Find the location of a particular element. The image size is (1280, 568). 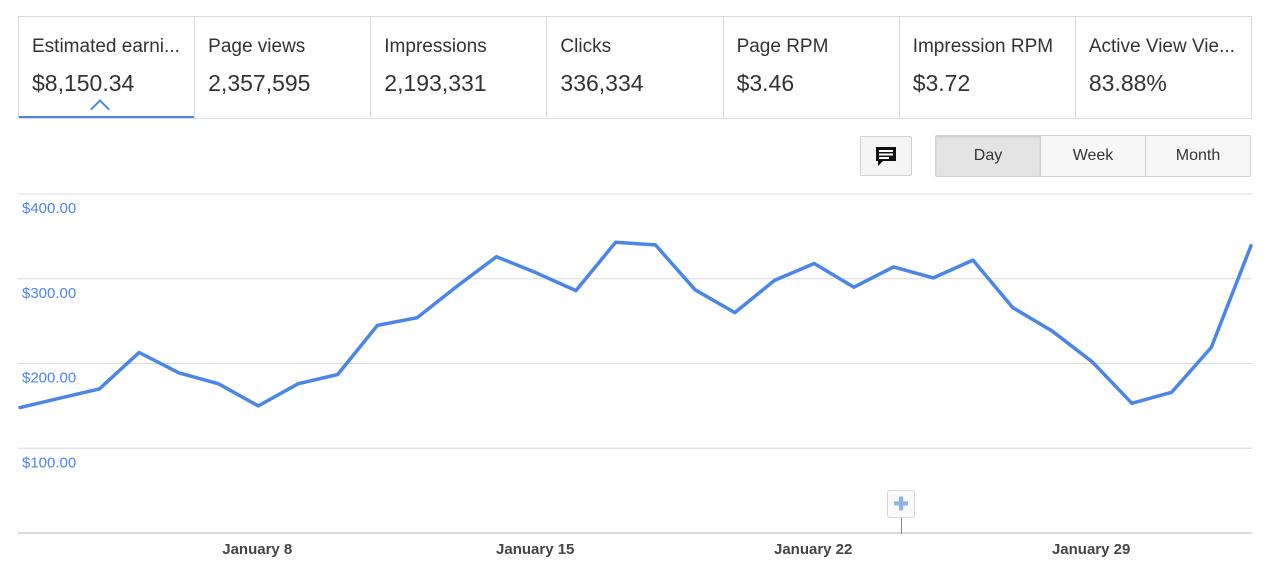

metric-tab: Estimated earni... $8,150.34 is located at coordinates (107, 67).